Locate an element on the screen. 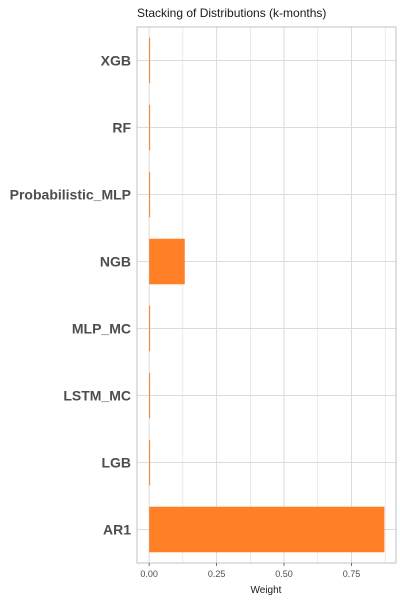 This screenshot has width=400, height=600. bar-lgb is located at coordinates (150, 462).